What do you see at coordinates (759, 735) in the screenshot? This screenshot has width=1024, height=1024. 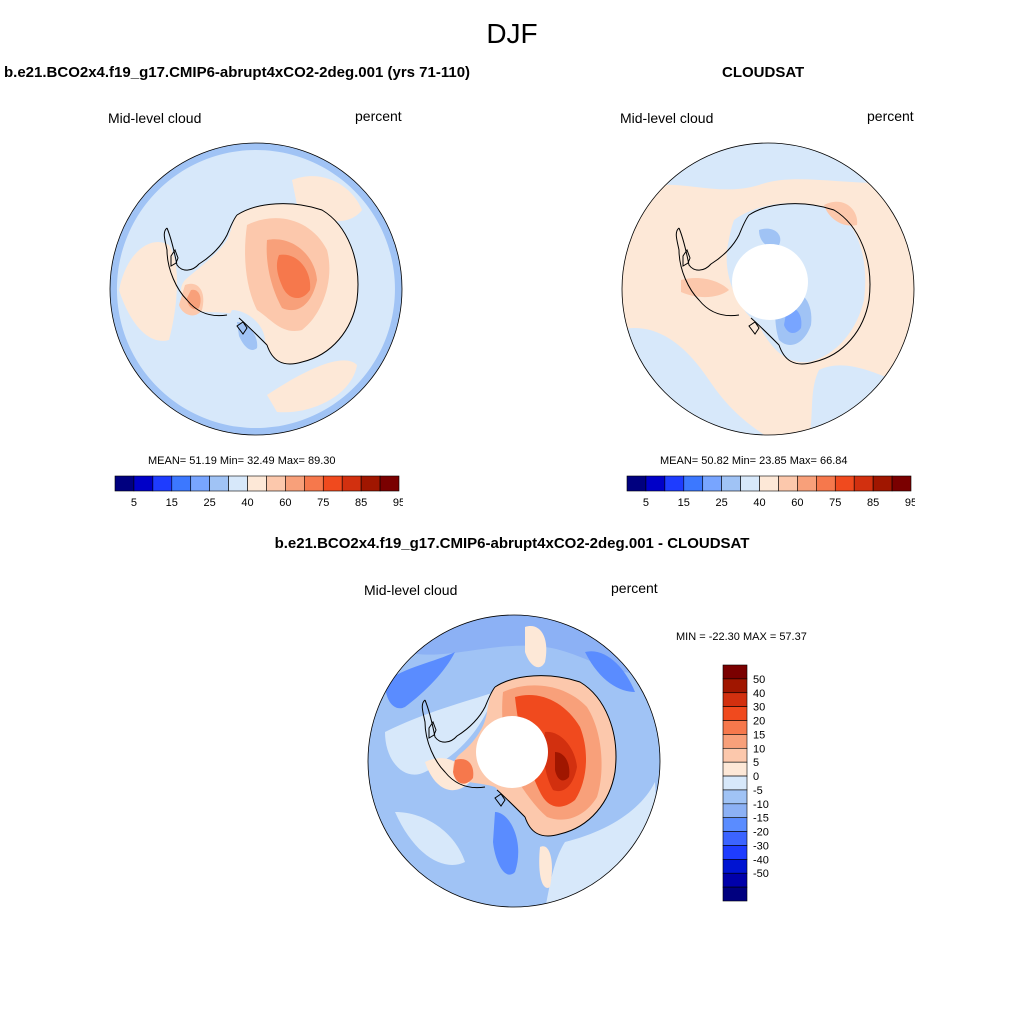 I see `diff-colorbar-label: 15` at bounding box center [759, 735].